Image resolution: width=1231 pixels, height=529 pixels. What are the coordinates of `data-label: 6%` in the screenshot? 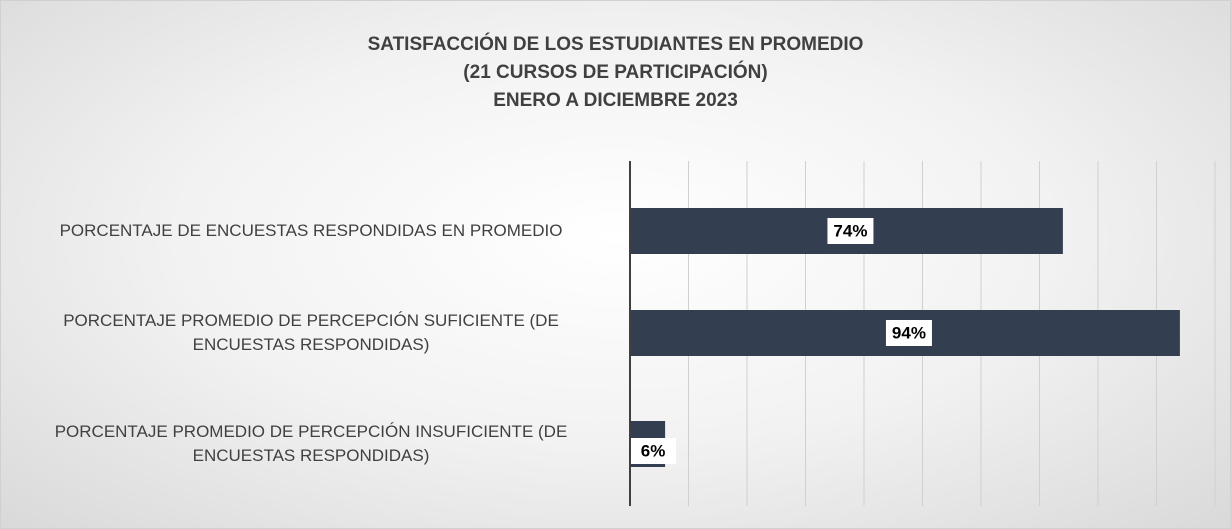 It's located at (653, 450).